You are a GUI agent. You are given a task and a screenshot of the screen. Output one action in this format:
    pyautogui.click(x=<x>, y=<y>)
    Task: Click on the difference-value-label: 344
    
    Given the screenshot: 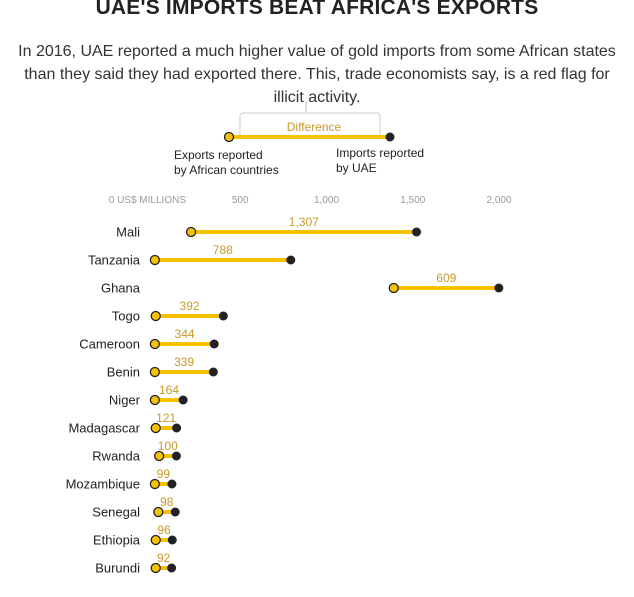 What is the action you would take?
    pyautogui.click(x=185, y=334)
    